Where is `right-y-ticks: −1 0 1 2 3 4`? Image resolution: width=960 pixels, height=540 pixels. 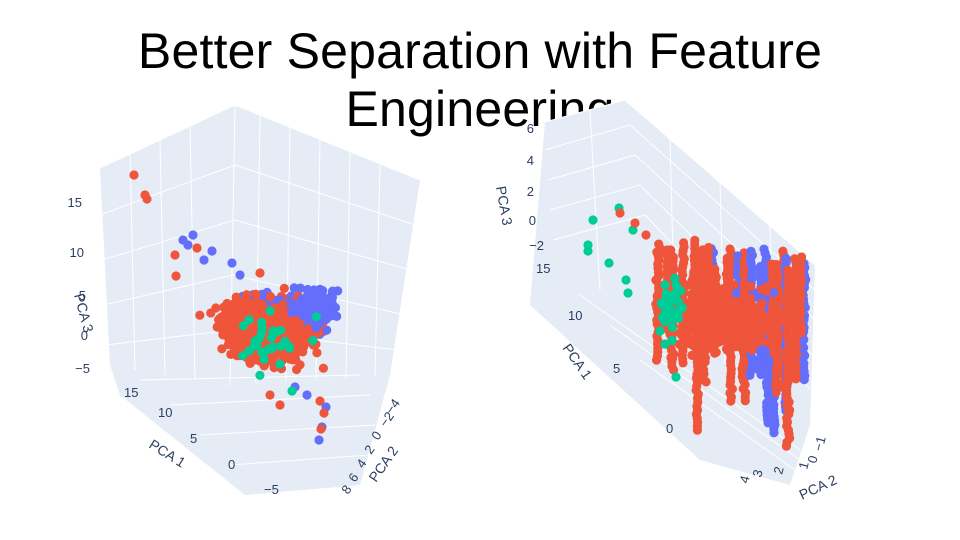 right-y-ticks: −1 0 1 2 3 4 is located at coordinates (782, 460).